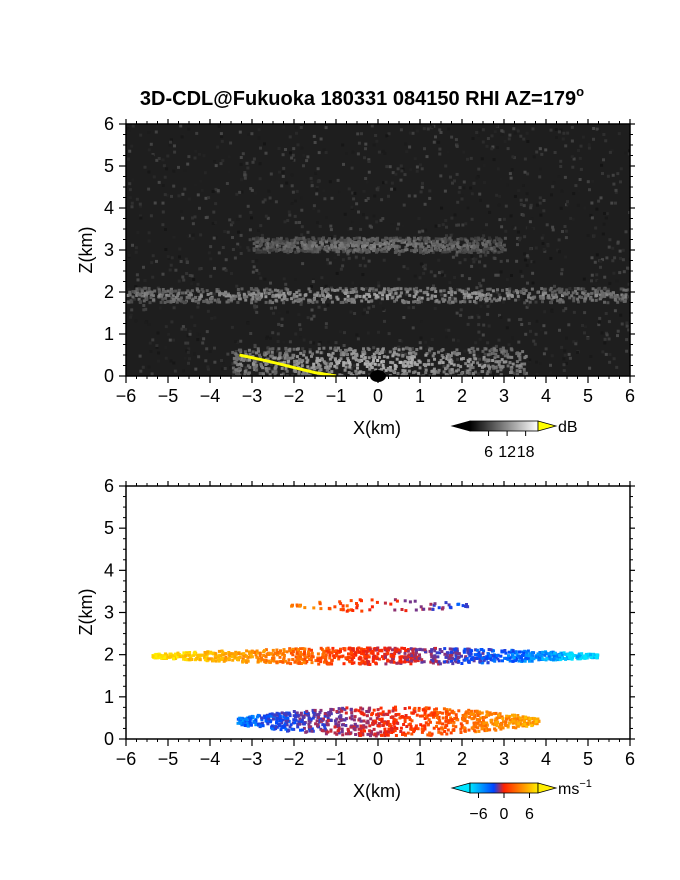 The image size is (680, 880). What do you see at coordinates (488, 452) in the screenshot?
I see `colorbar-tick-label: 6` at bounding box center [488, 452].